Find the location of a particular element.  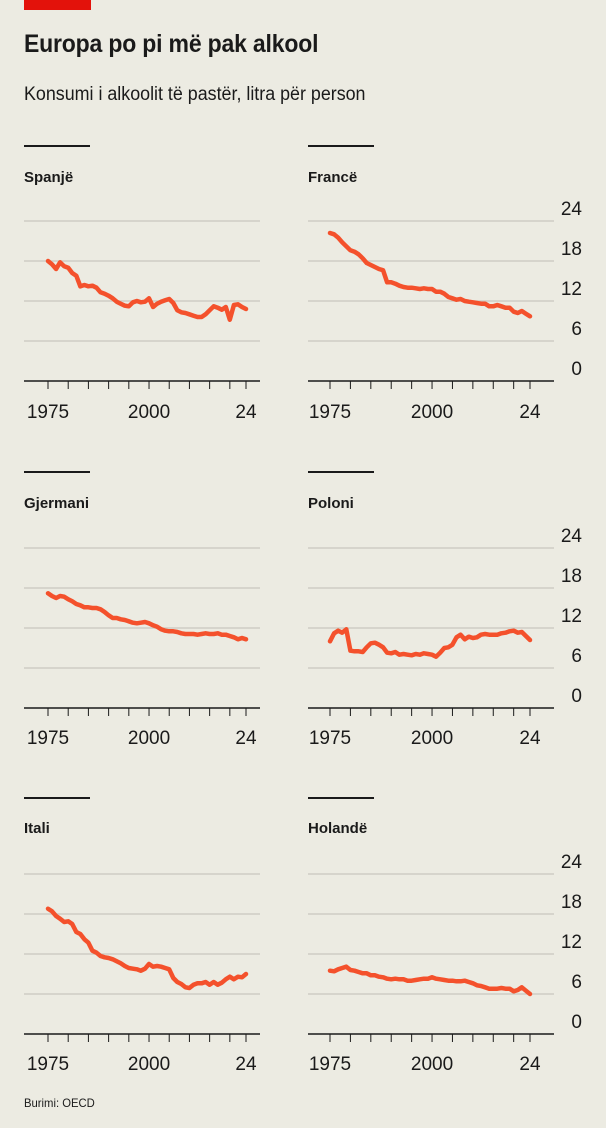

chart-spanj: Spanjë 1975 2000 24 is located at coordinates (142, 284).